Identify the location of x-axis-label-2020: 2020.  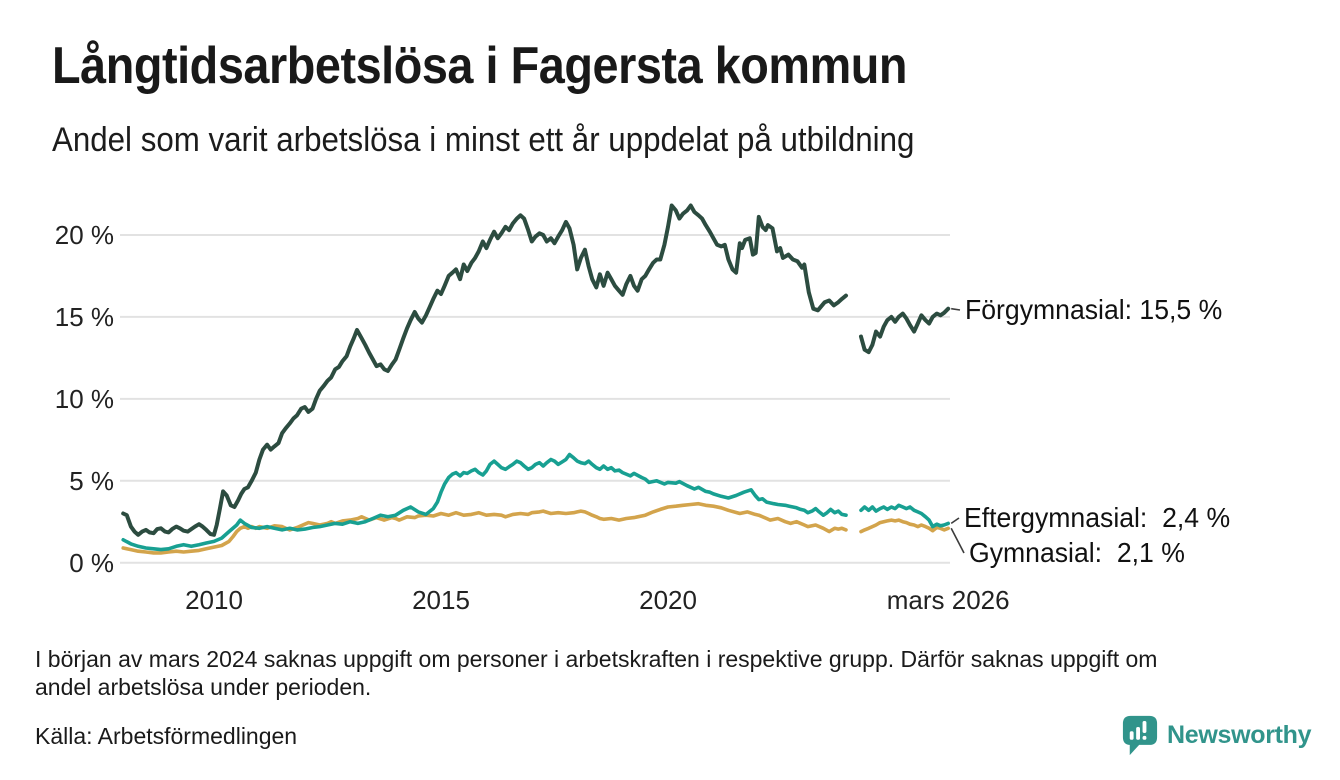
(668, 600).